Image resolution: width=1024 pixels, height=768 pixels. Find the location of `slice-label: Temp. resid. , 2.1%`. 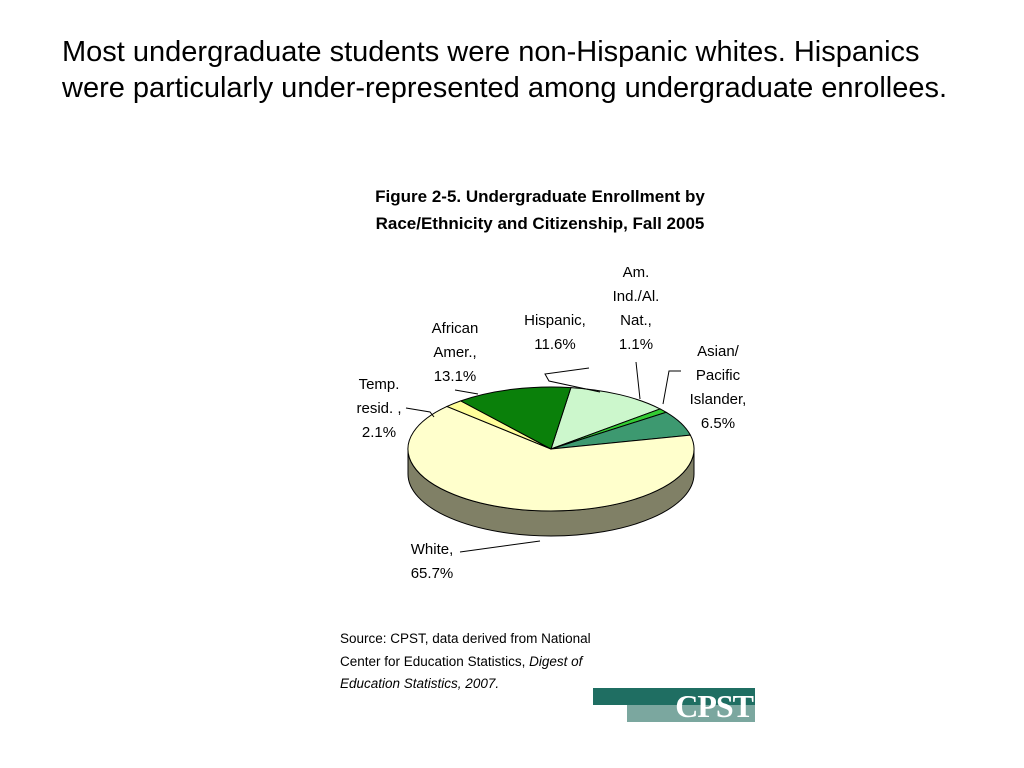

slice-label: Temp. resid. , 2.1% is located at coordinates (378, 408).